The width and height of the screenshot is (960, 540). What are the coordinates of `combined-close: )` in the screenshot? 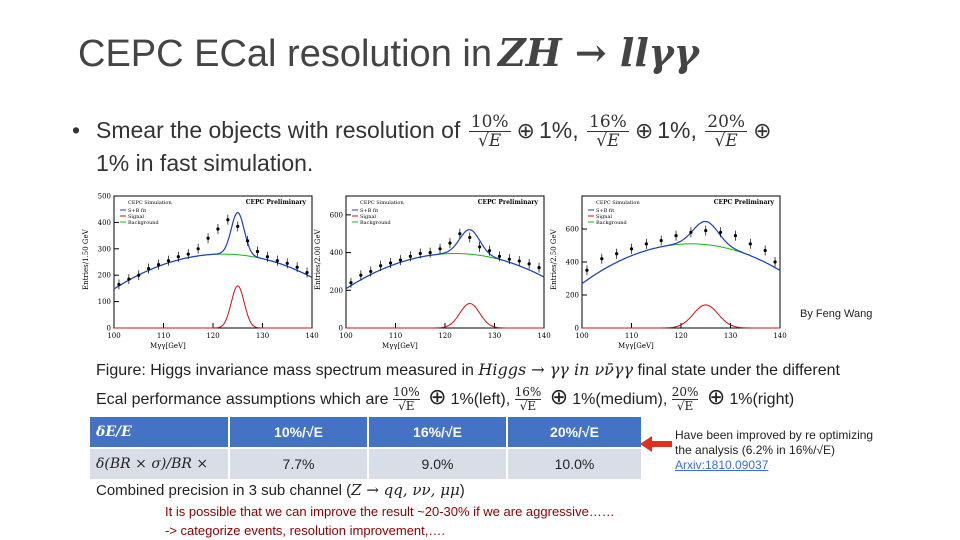 It's located at (462, 490).